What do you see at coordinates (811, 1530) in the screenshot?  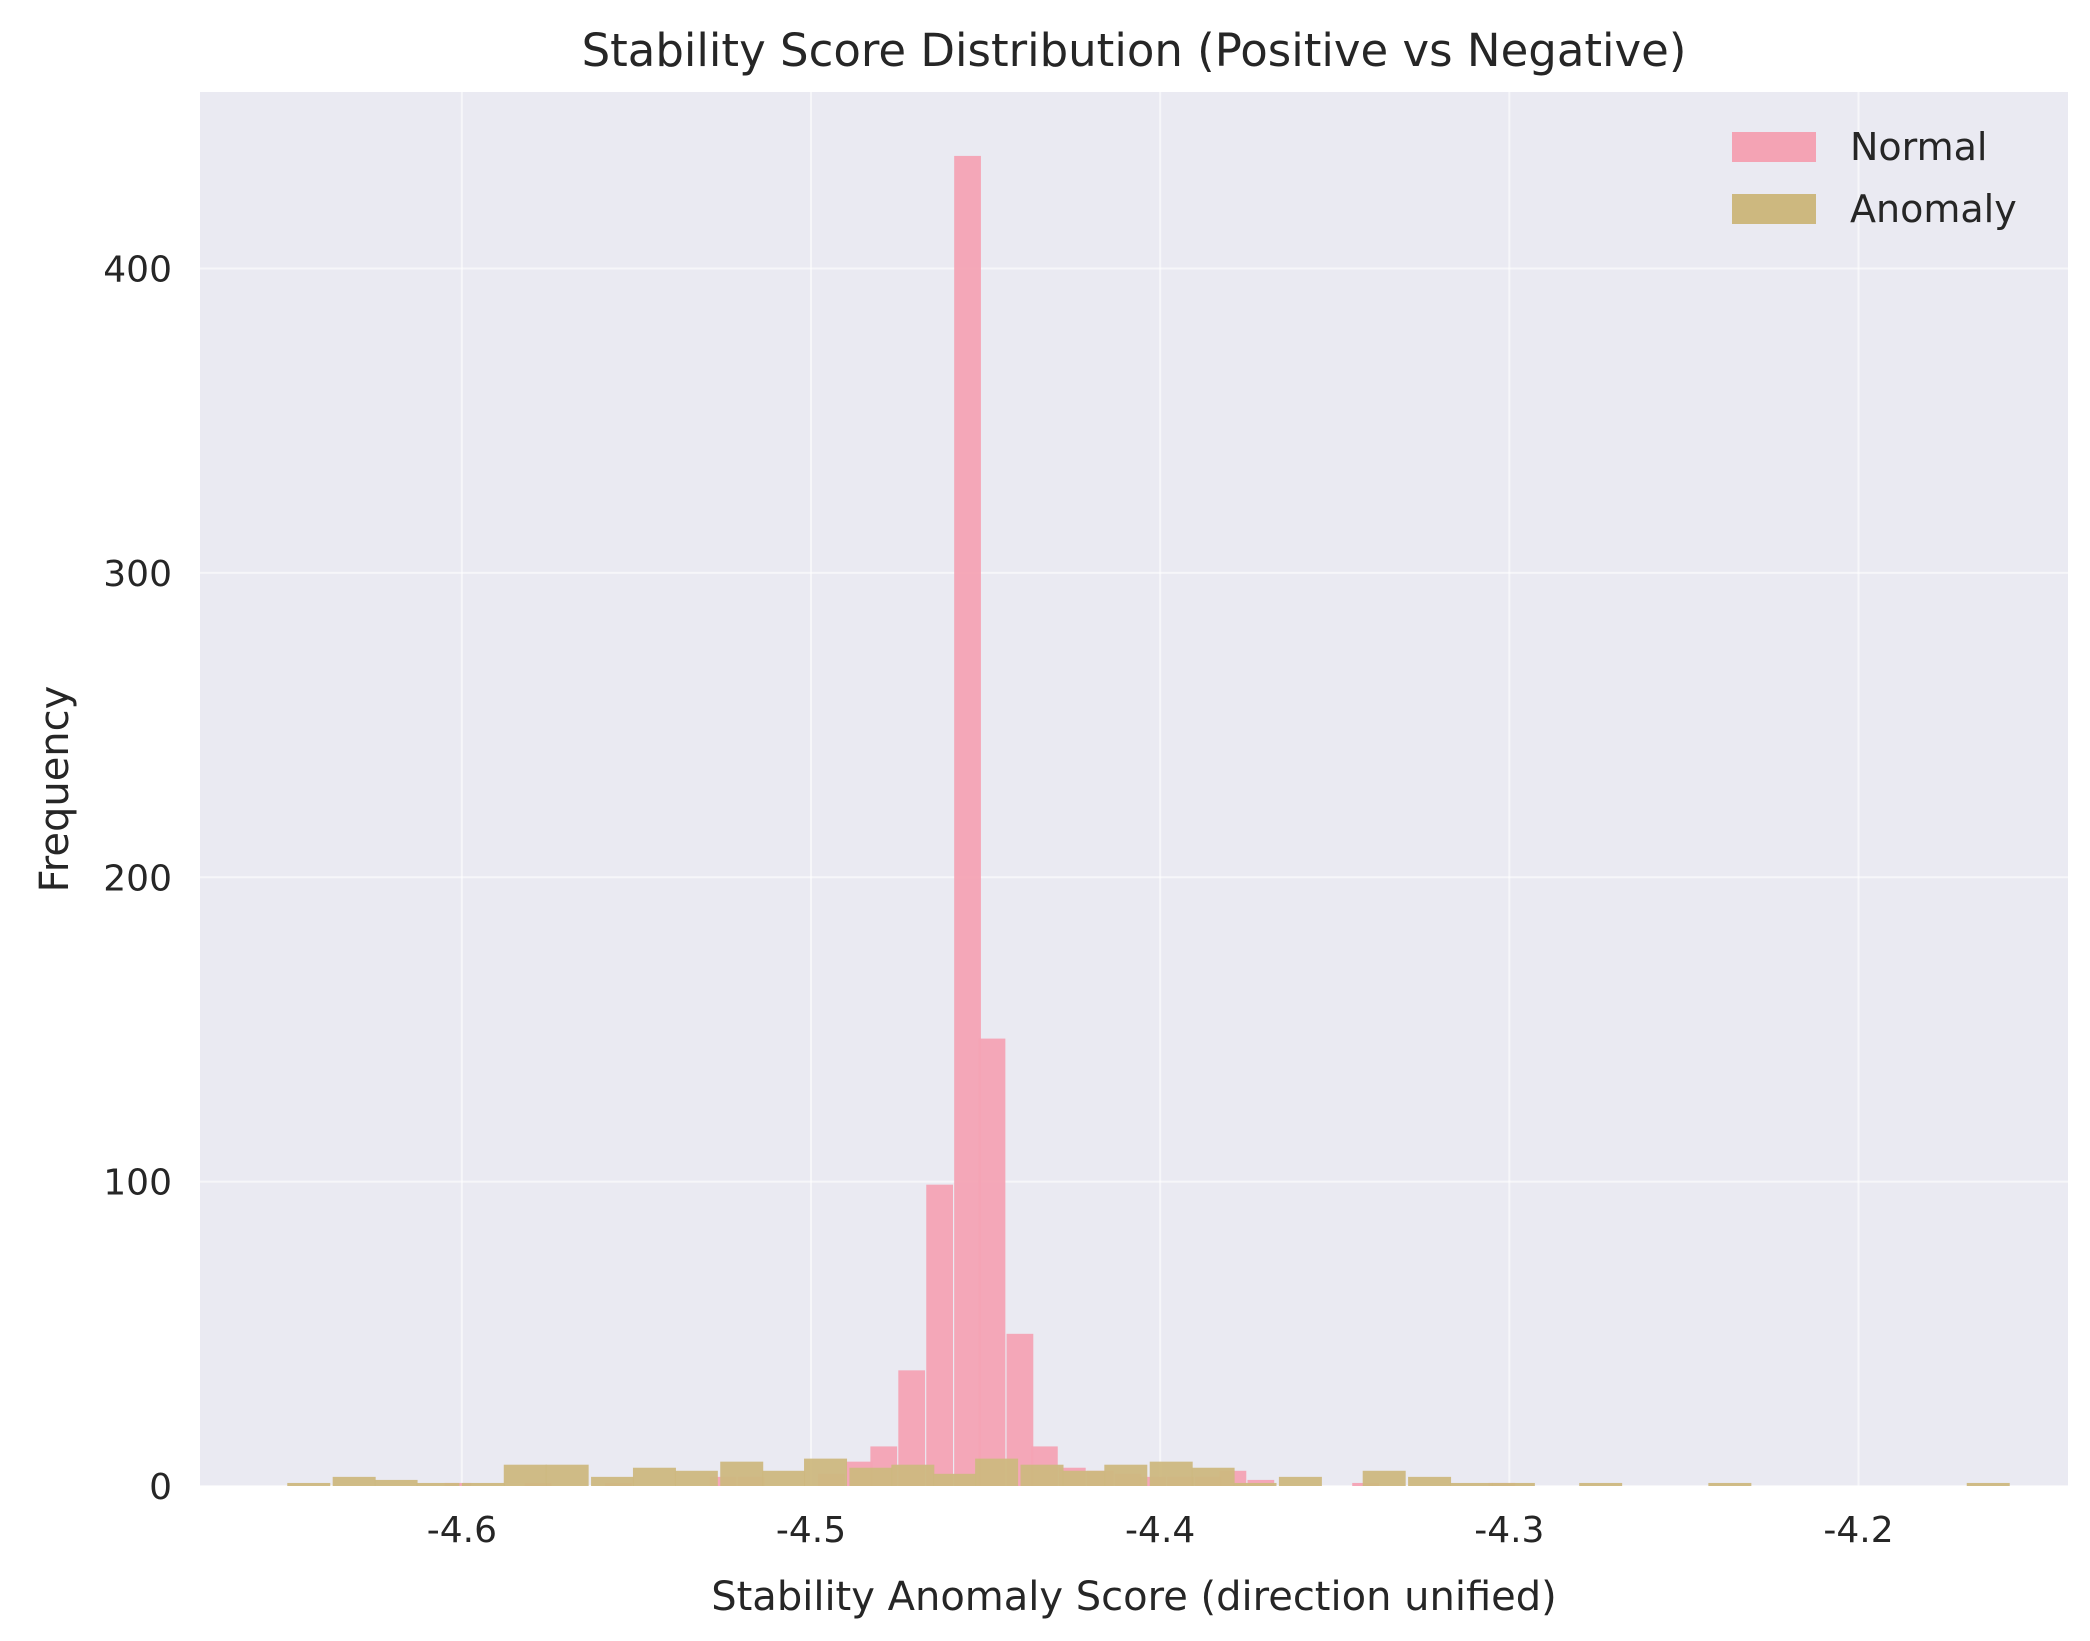 I see `x-tick-label-1: -4.5` at bounding box center [811, 1530].